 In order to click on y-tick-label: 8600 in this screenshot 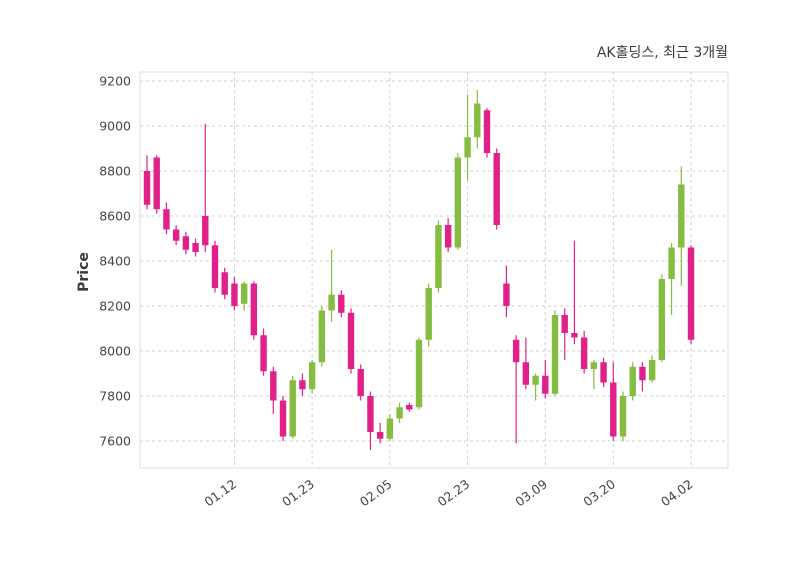, I will do `click(115, 216)`.